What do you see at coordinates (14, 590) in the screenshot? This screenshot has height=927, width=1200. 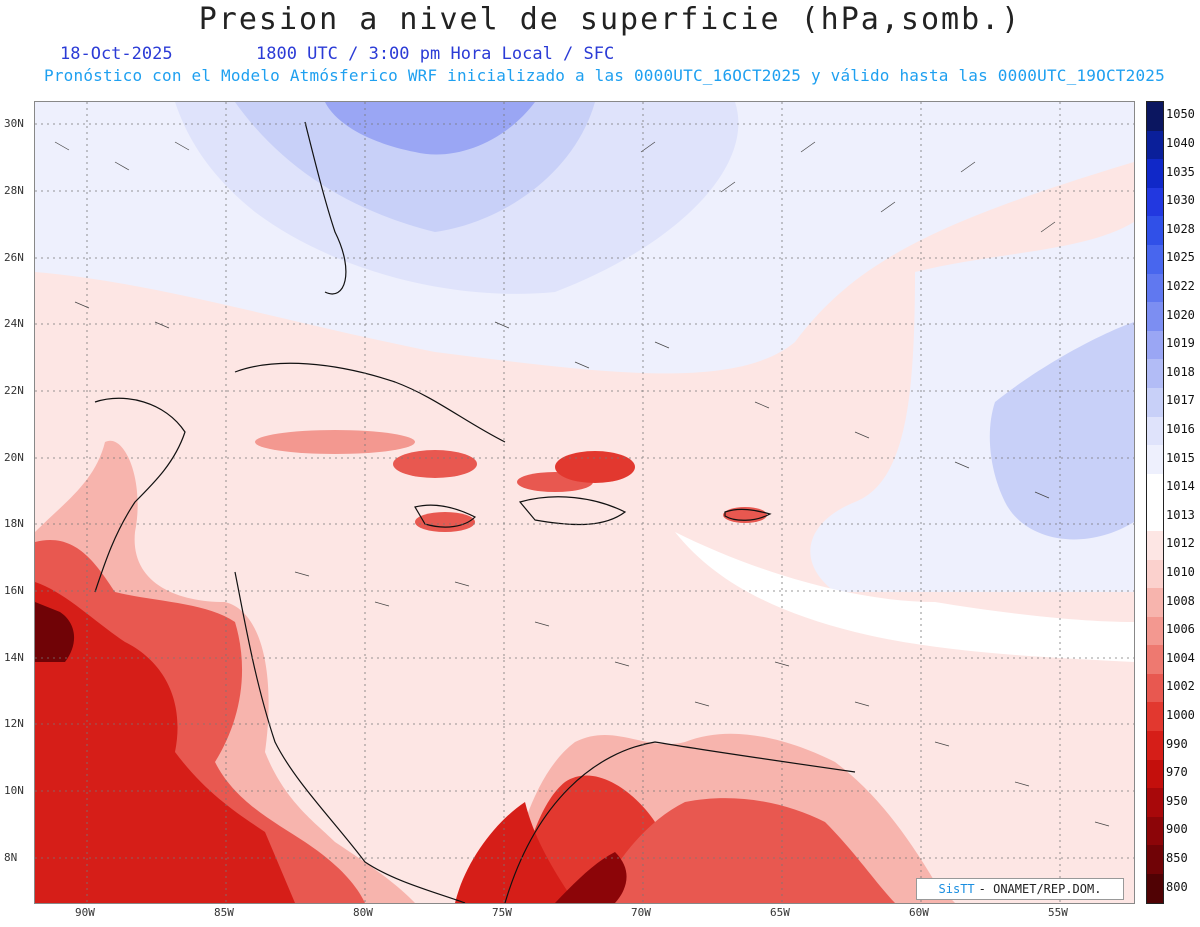 I see `lat-label: 16N` at bounding box center [14, 590].